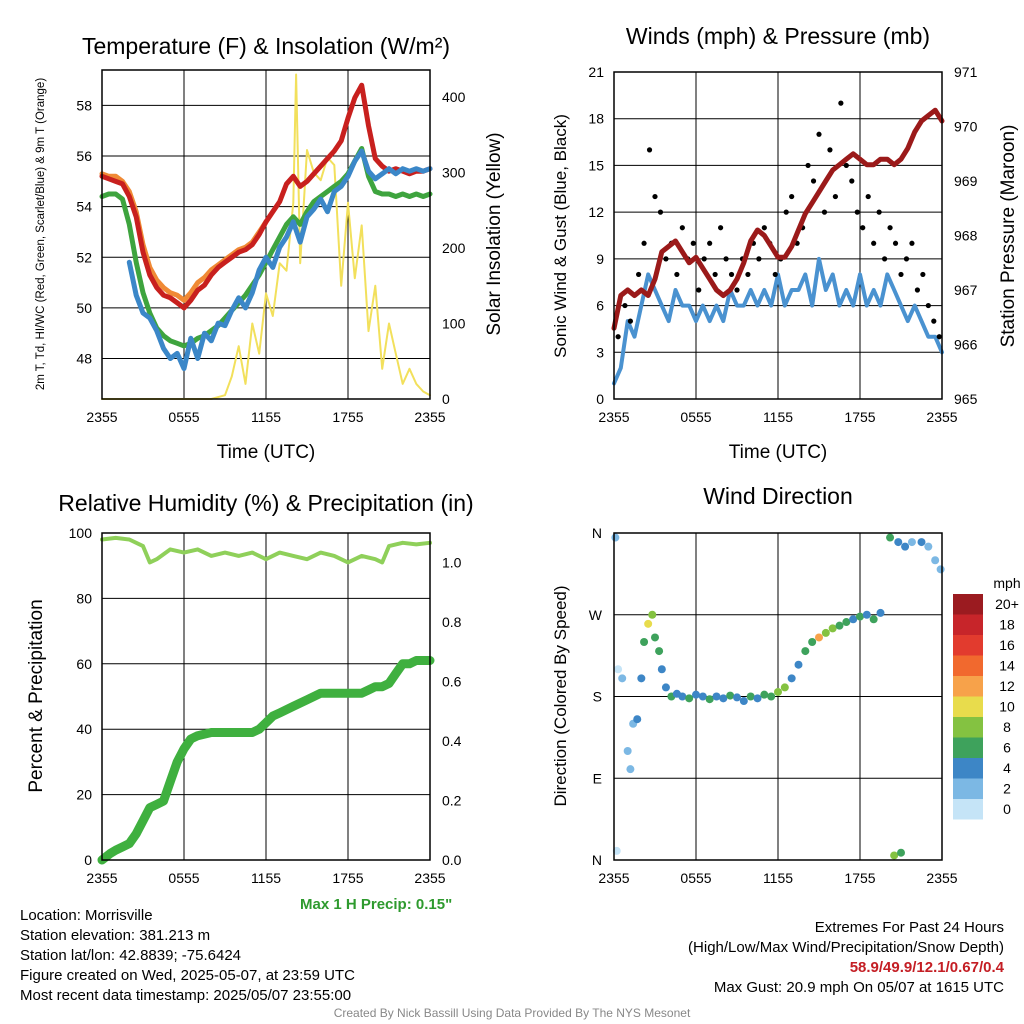  What do you see at coordinates (454, 173) in the screenshot?
I see `y-right-tick-label: 300` at bounding box center [454, 173].